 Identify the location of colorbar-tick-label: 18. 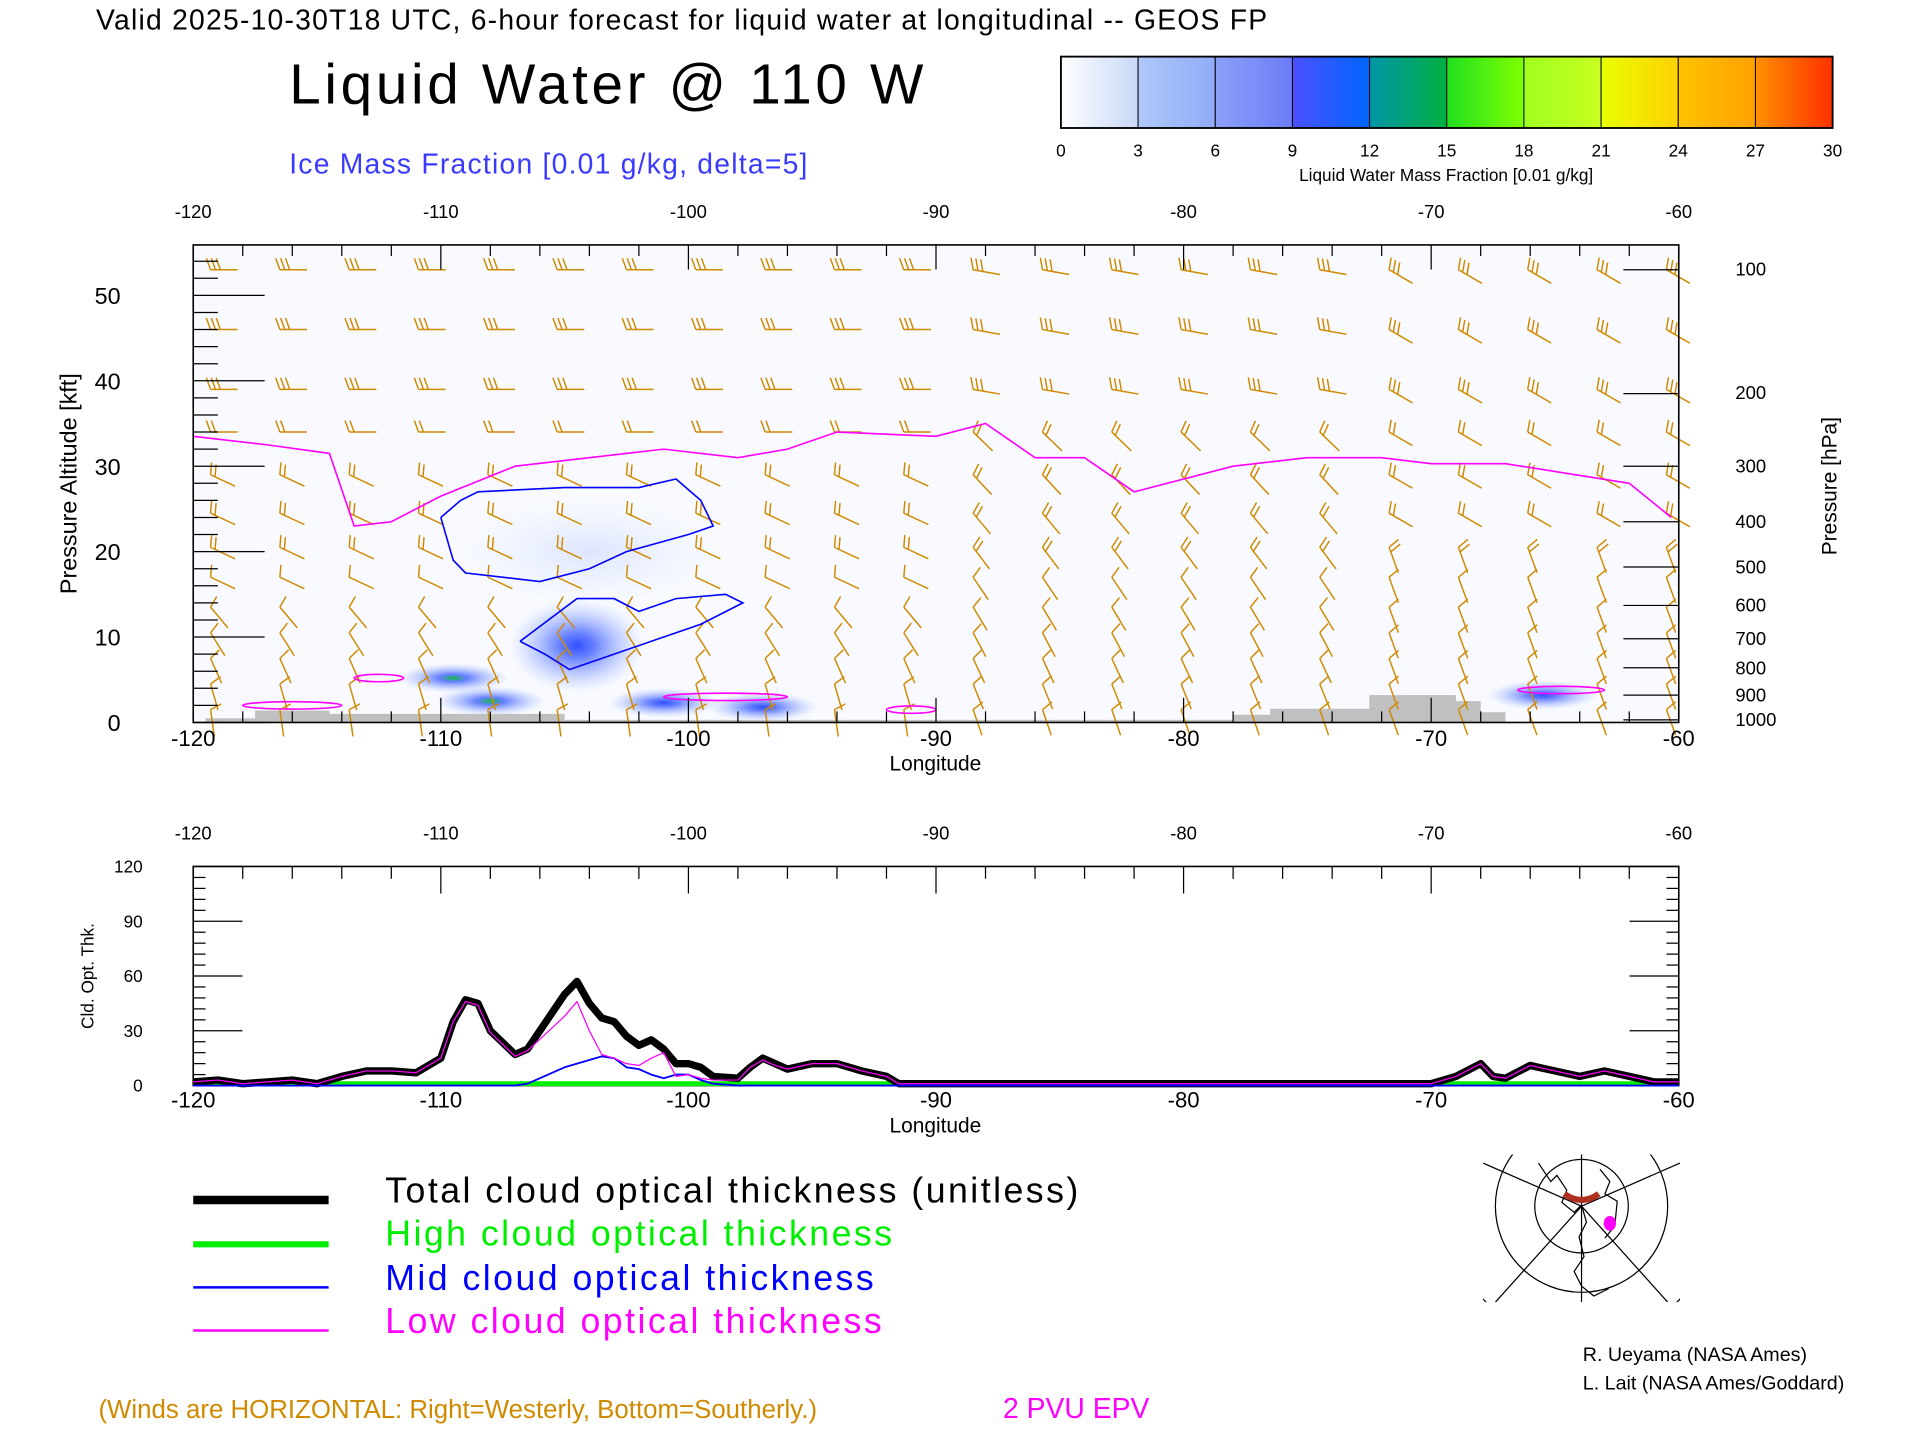
(1523, 150).